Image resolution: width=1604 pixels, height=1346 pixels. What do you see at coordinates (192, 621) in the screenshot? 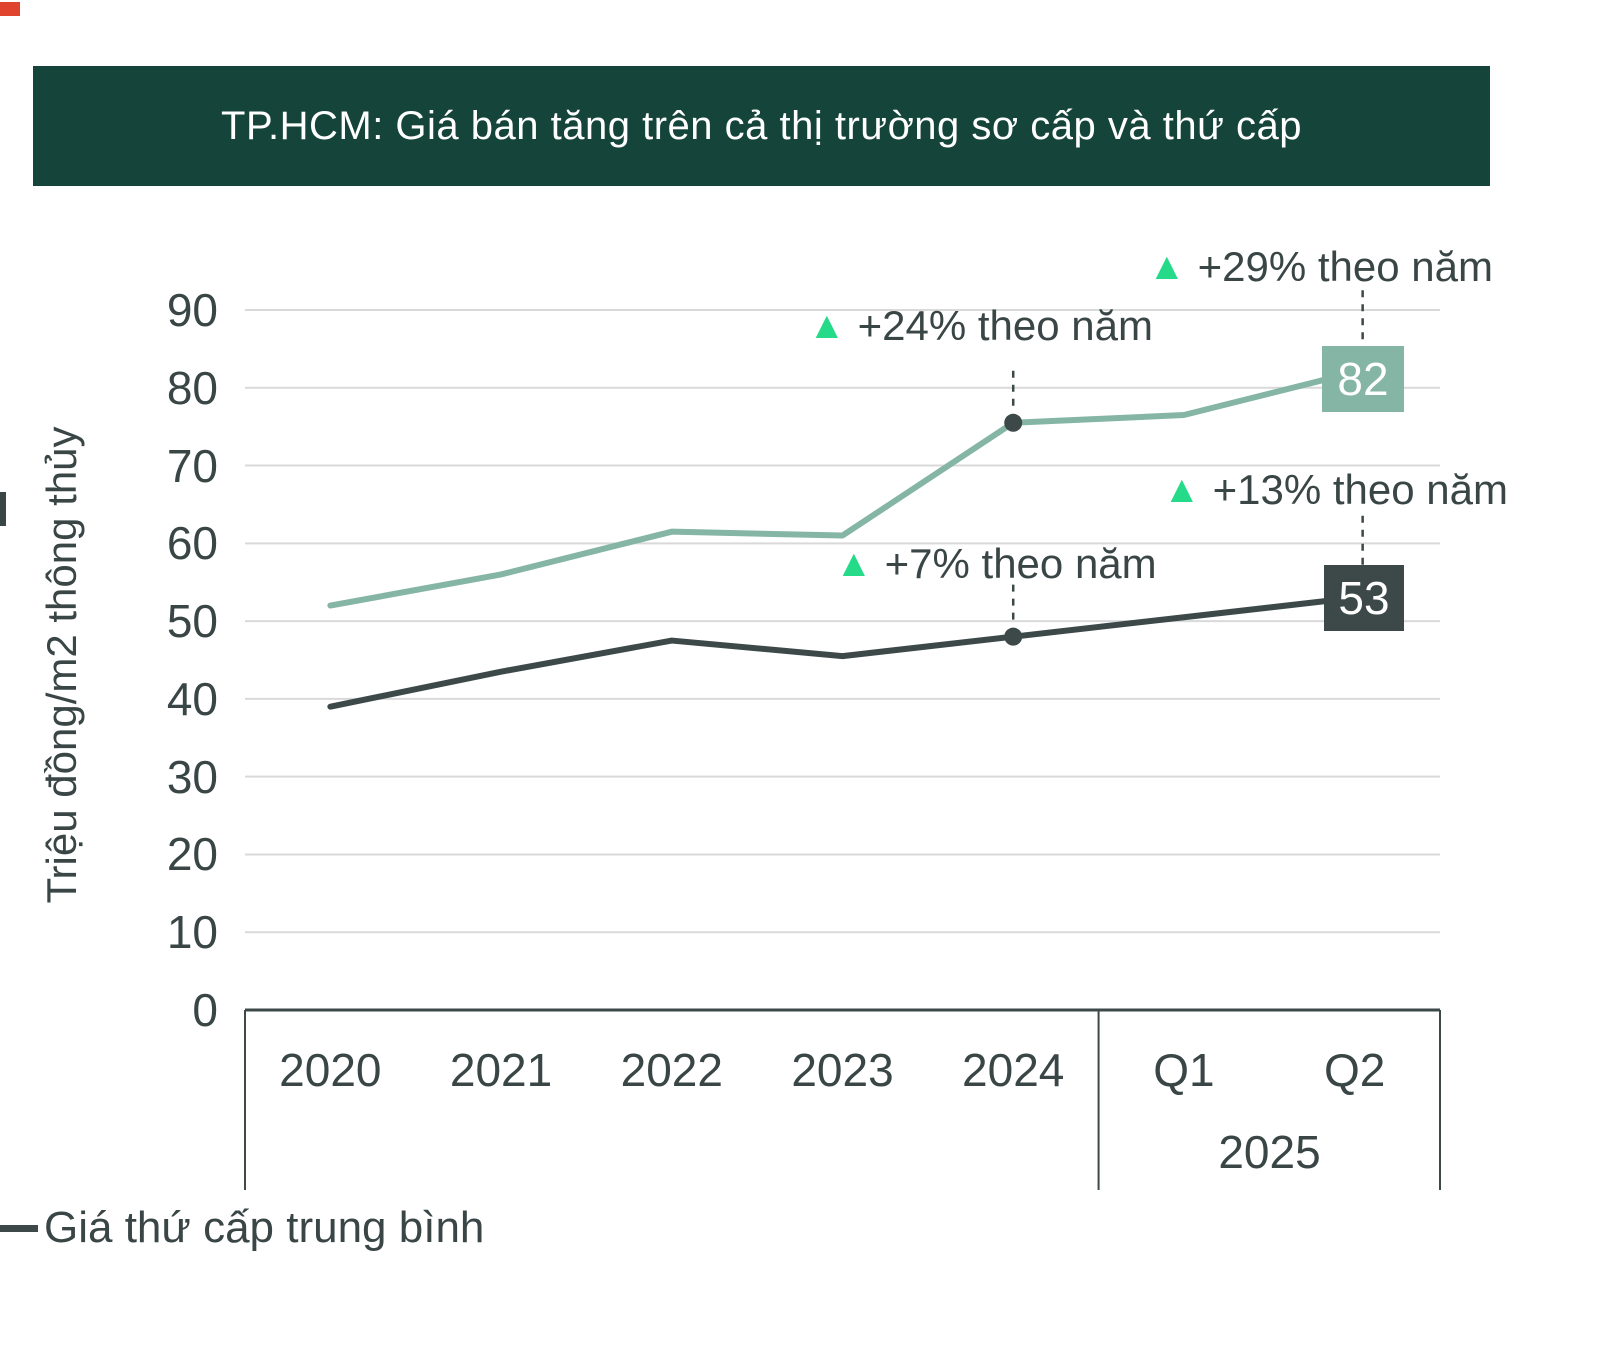
I see `y-tick-label: 50` at bounding box center [192, 621].